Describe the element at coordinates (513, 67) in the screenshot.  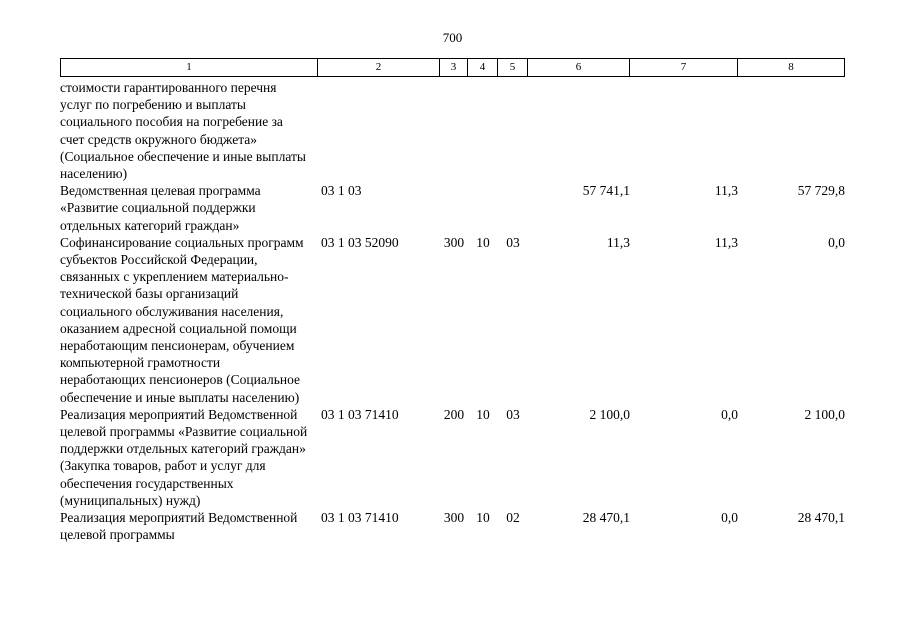
I see `column-header-5: 5` at that location.